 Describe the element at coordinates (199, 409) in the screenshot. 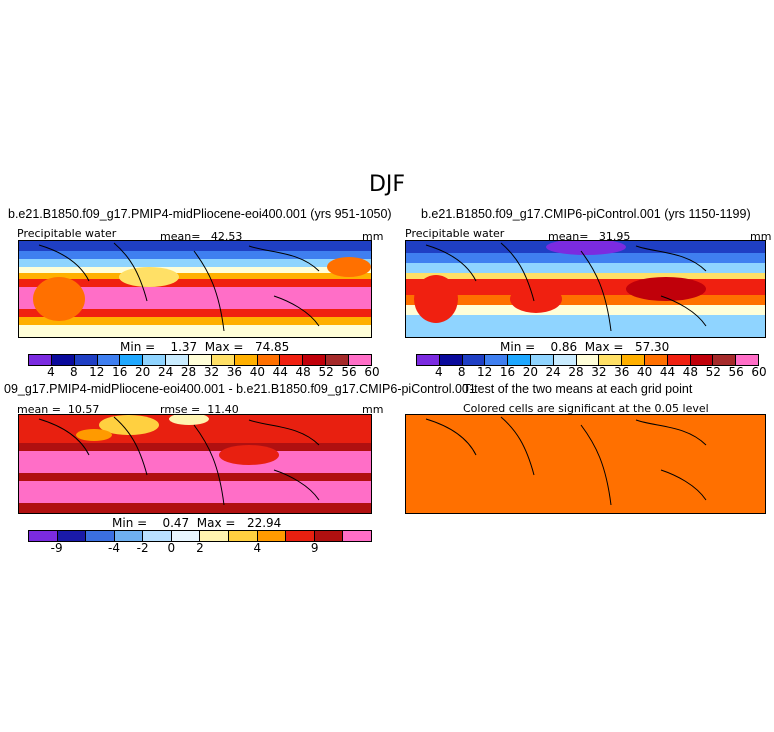

I see `panel3-rmse: rmse = 11.40` at that location.